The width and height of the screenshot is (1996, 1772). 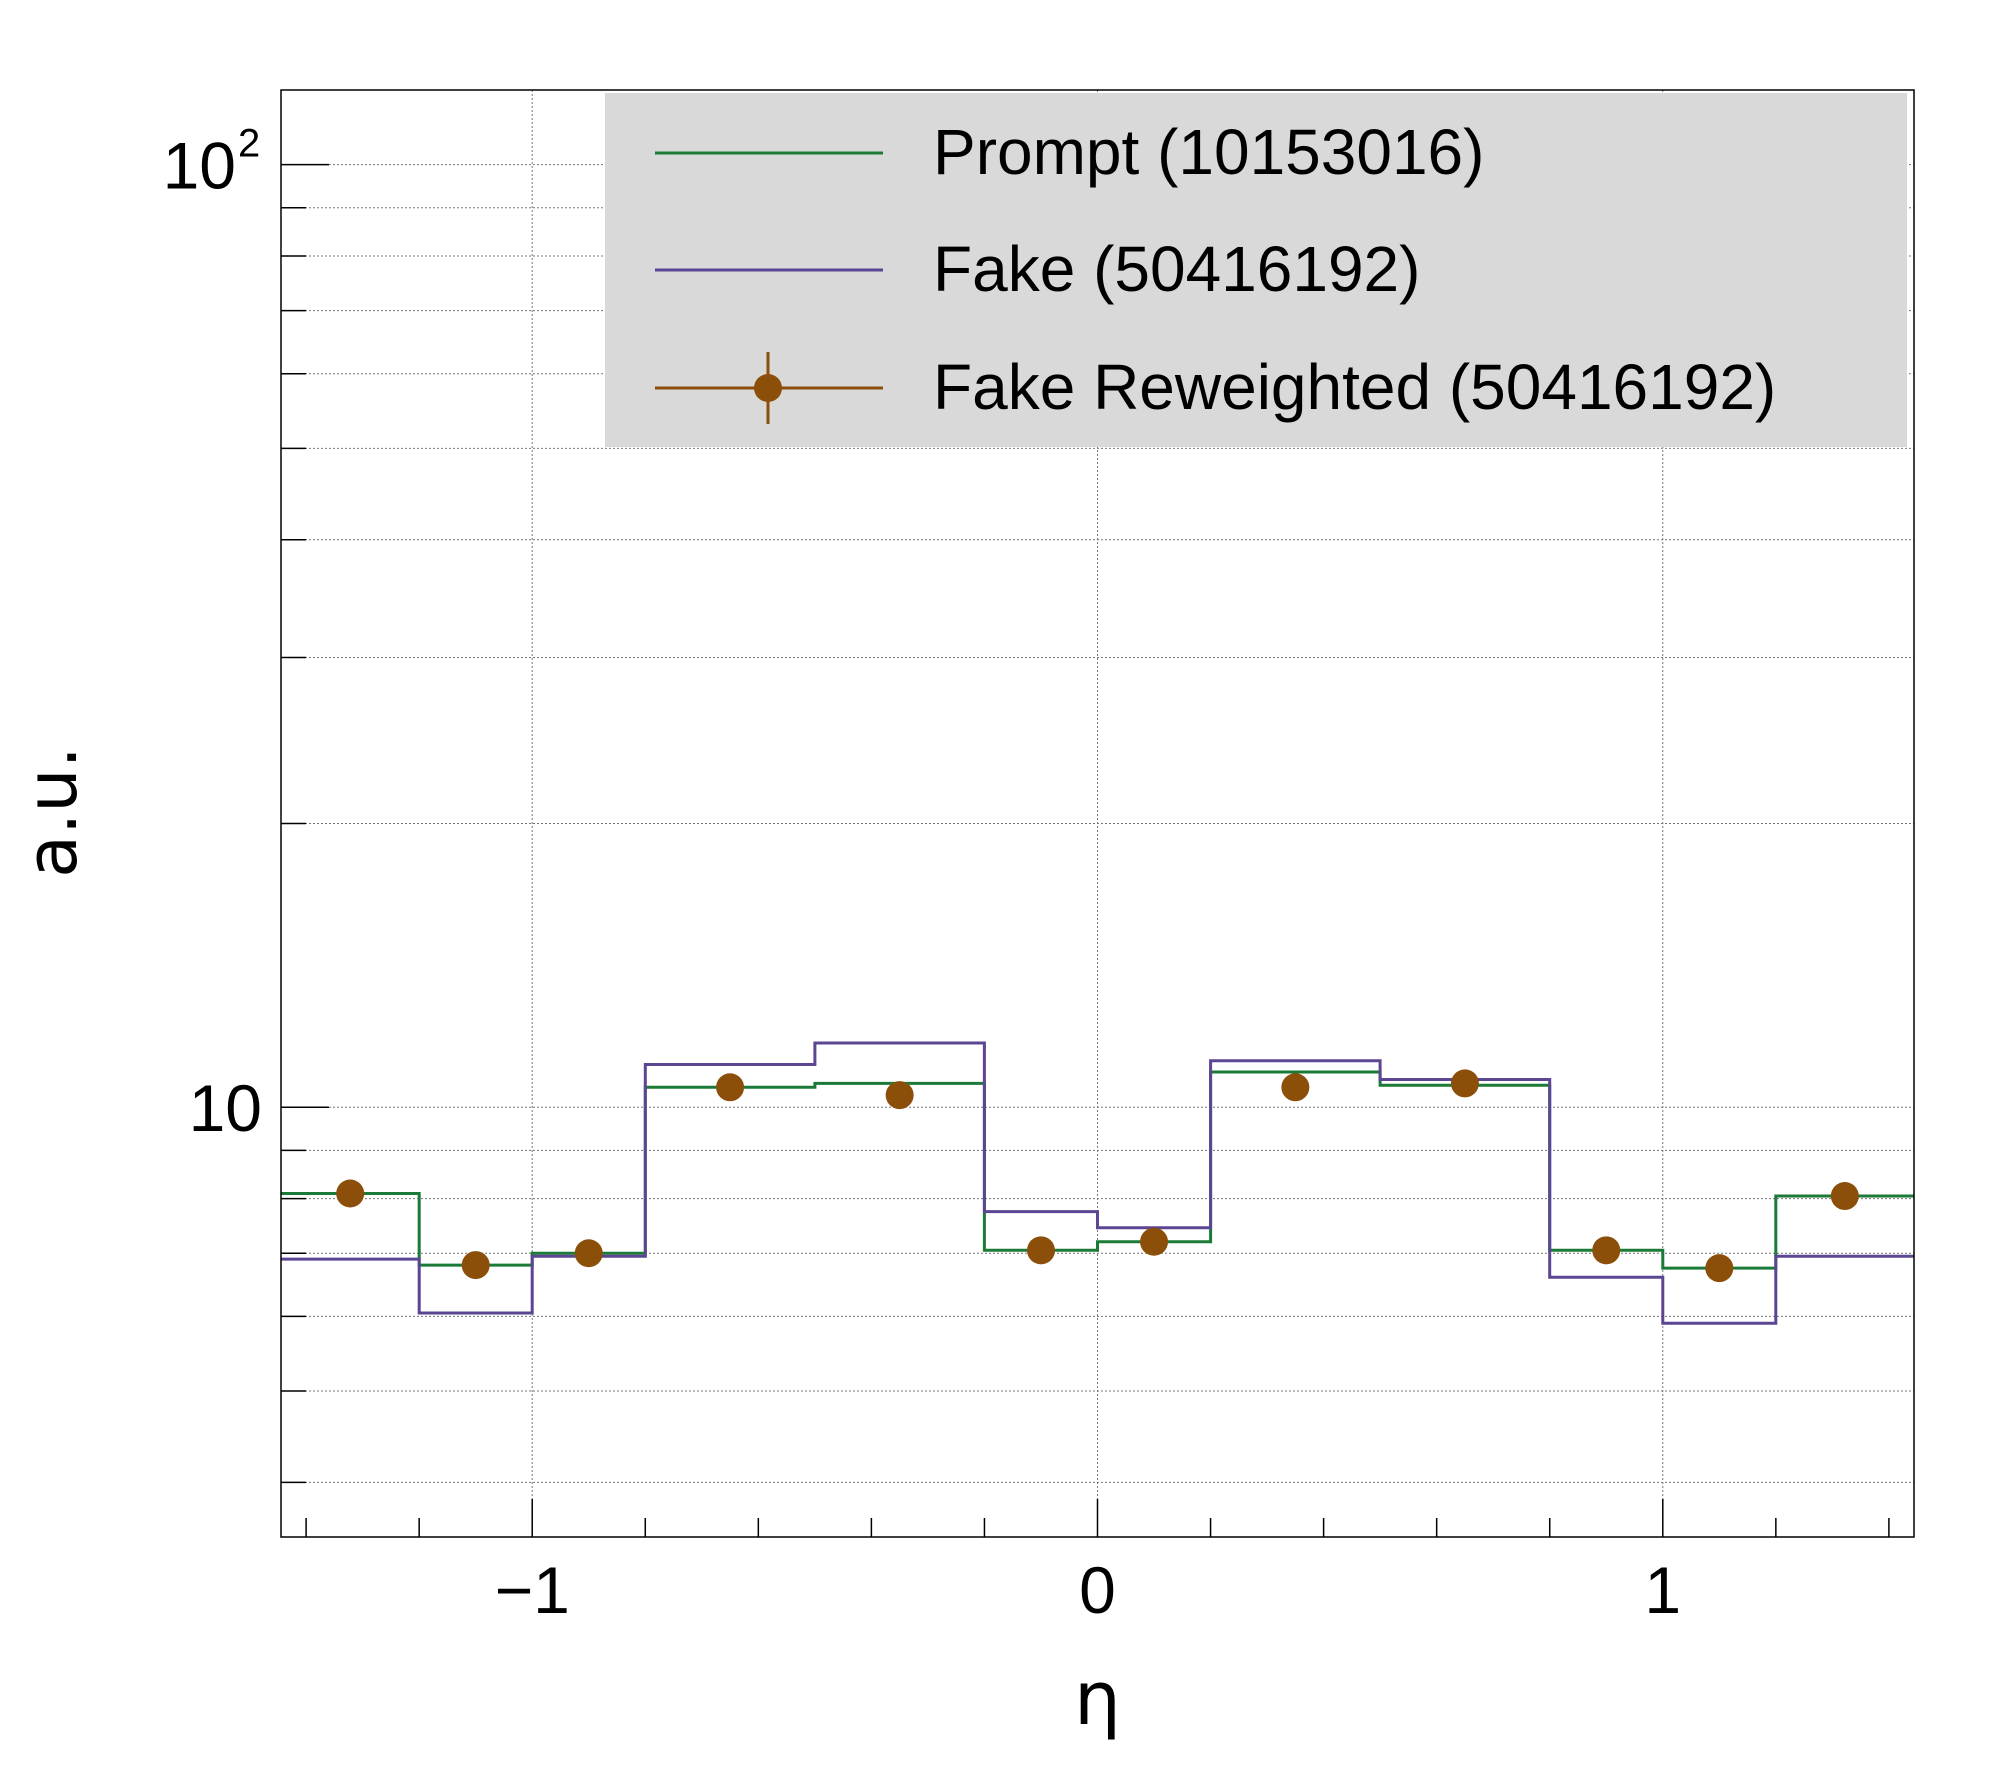 I want to click on series-layer, so click(x=1097, y=1183).